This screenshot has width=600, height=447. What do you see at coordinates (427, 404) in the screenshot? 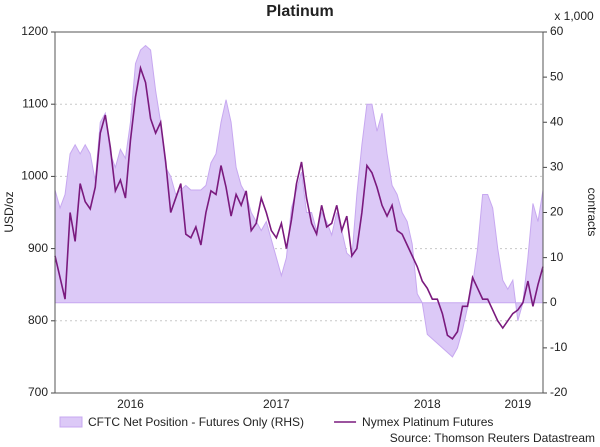
I see `x-tick-label: 2018` at bounding box center [427, 404].